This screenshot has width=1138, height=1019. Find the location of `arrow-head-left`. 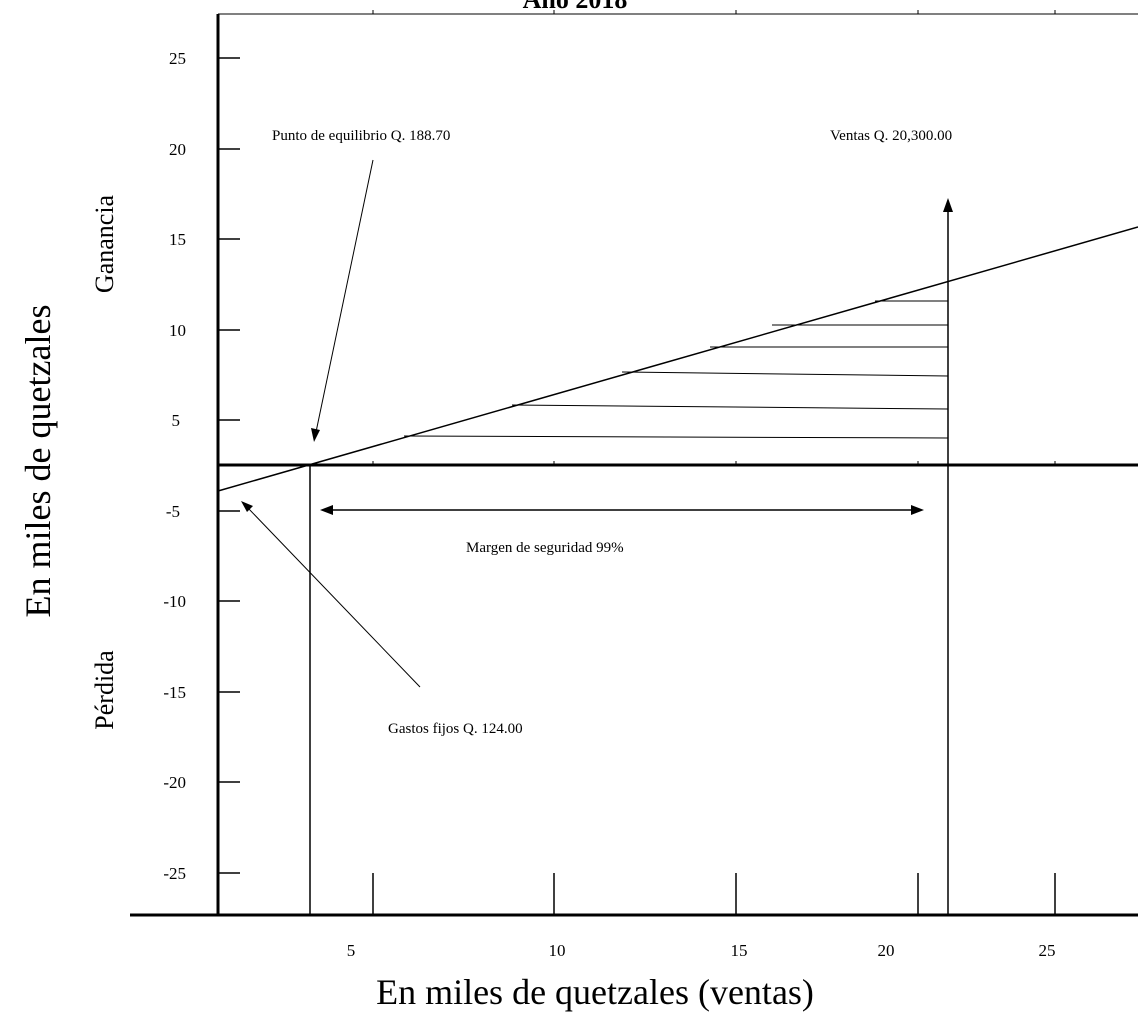

arrow-head-left is located at coordinates (326, 510).